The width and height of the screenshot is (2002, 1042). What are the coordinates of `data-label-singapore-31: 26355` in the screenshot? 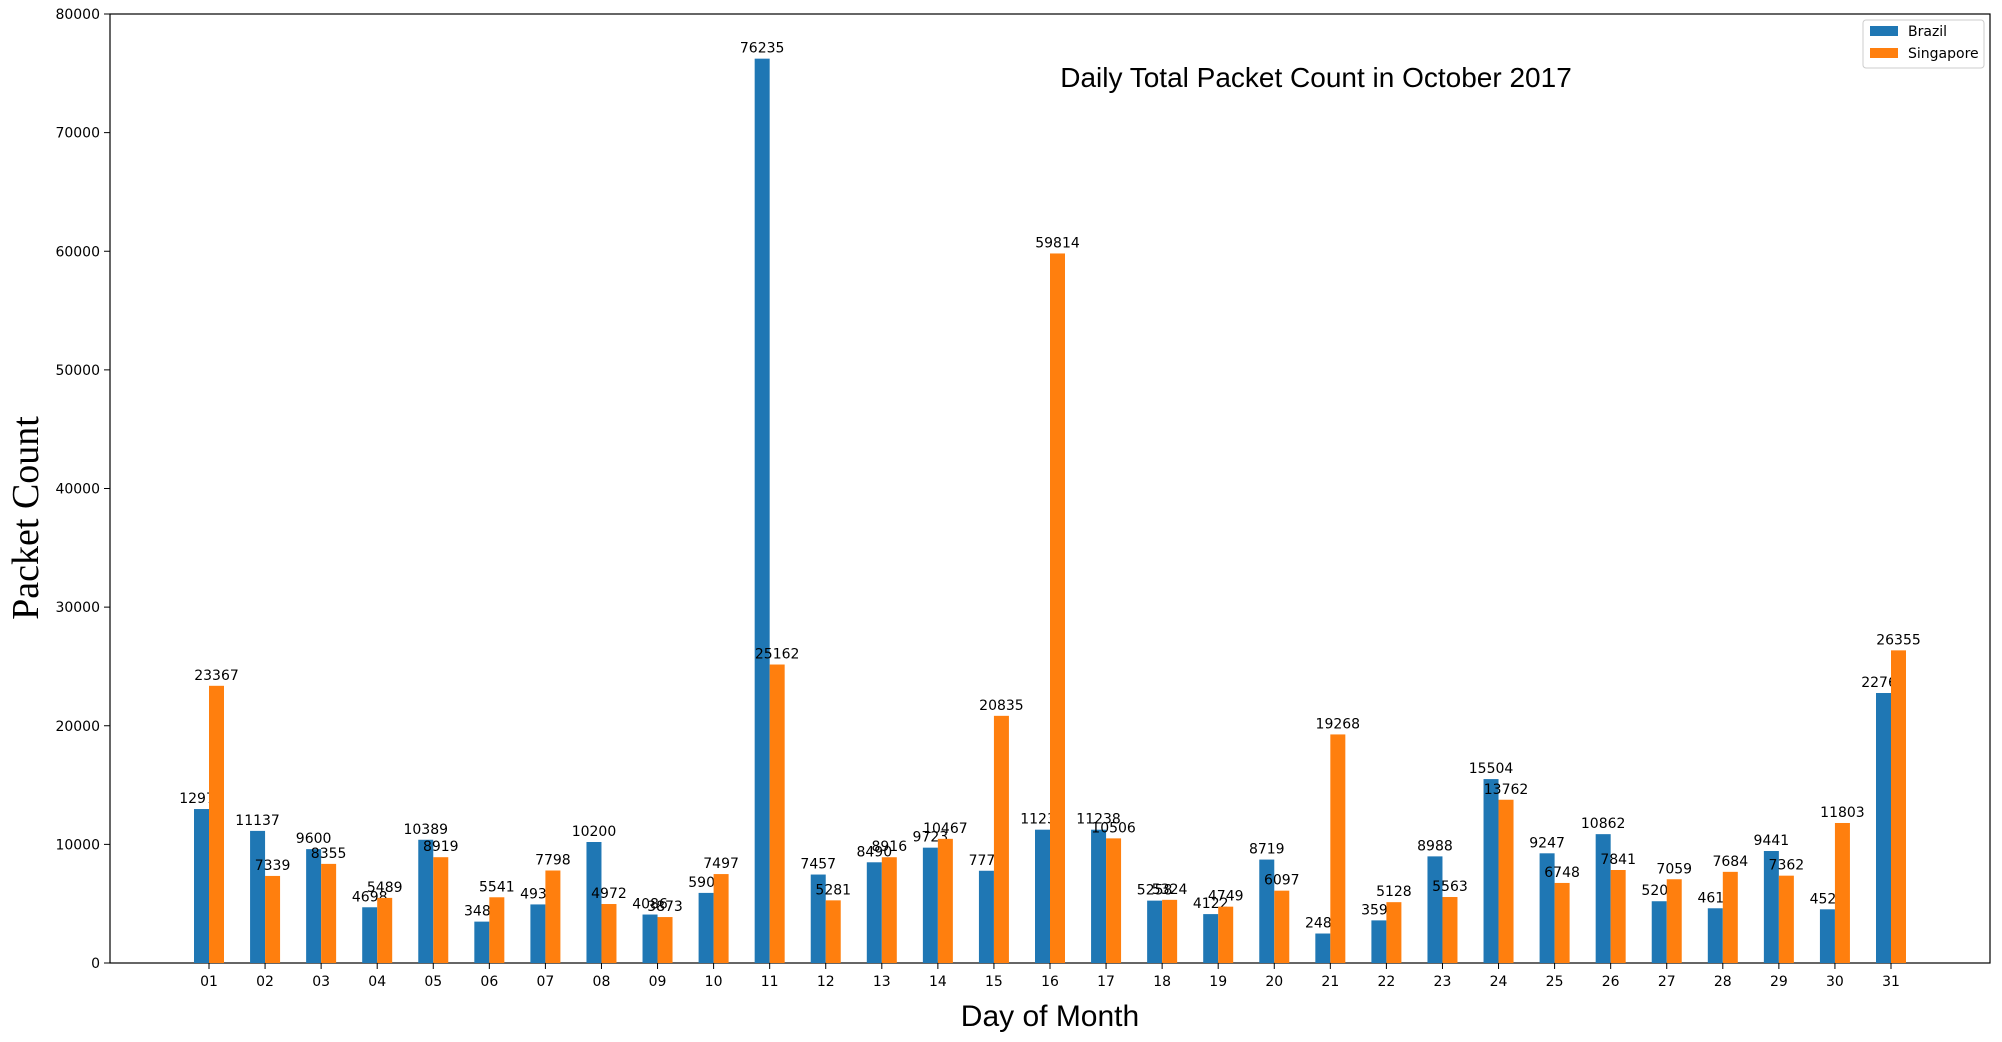 It's located at (1898, 640).